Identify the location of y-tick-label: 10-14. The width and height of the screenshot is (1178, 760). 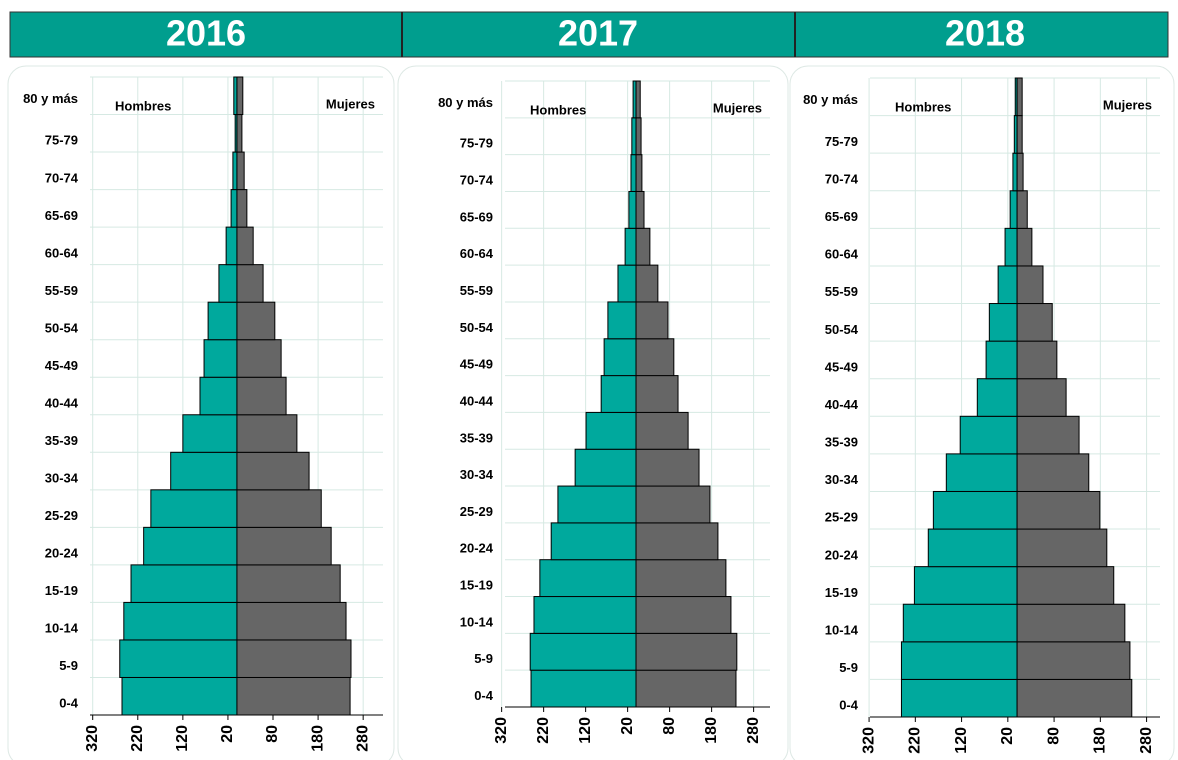
(477, 621).